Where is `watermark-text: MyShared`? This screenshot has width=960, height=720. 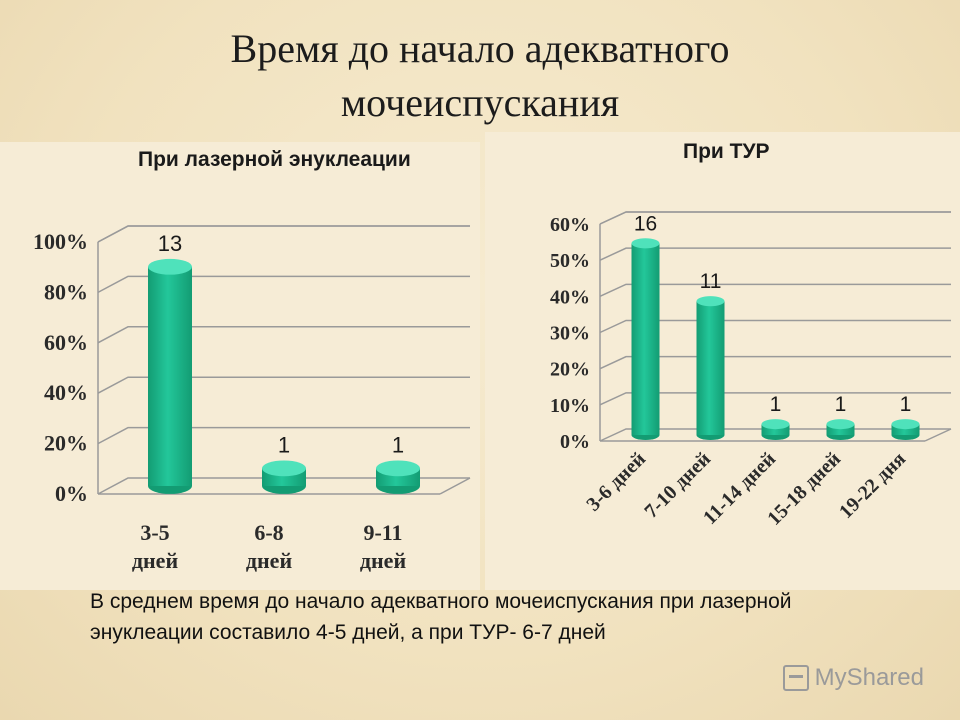 watermark-text: MyShared is located at coordinates (869, 677).